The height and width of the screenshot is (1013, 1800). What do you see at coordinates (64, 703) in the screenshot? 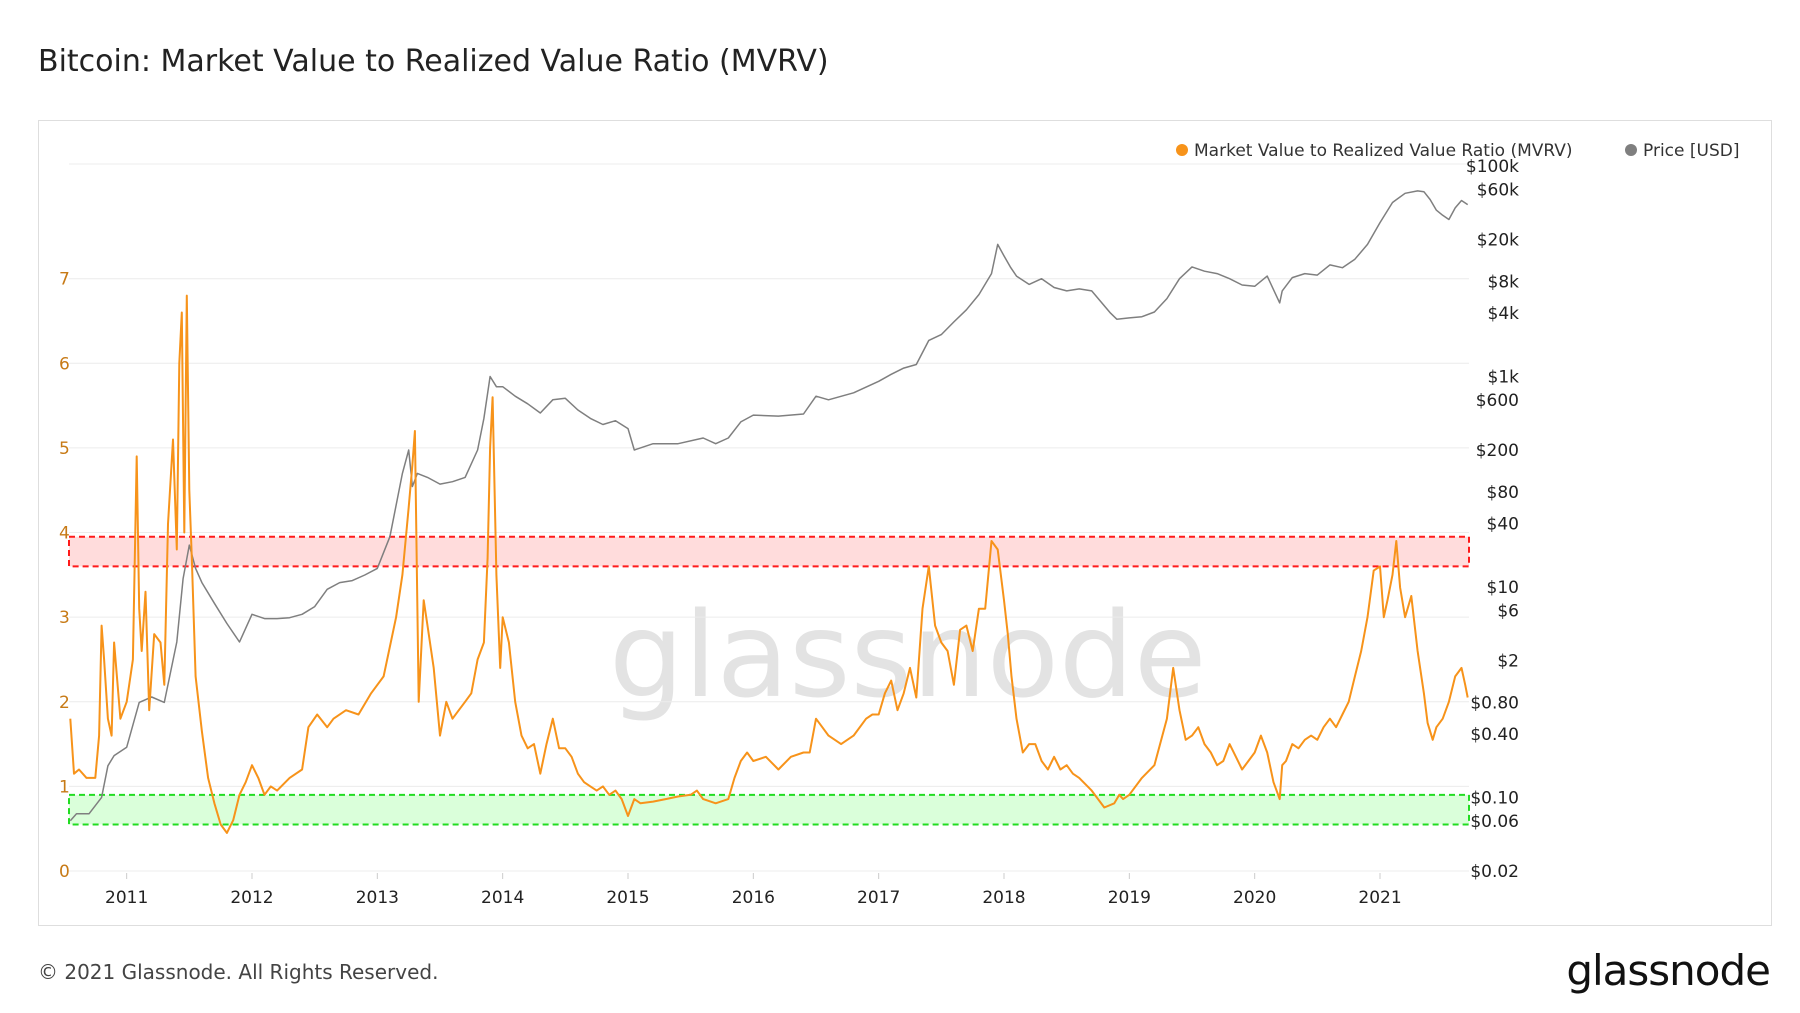
I see `y-left-tick-label: 2` at bounding box center [64, 703].